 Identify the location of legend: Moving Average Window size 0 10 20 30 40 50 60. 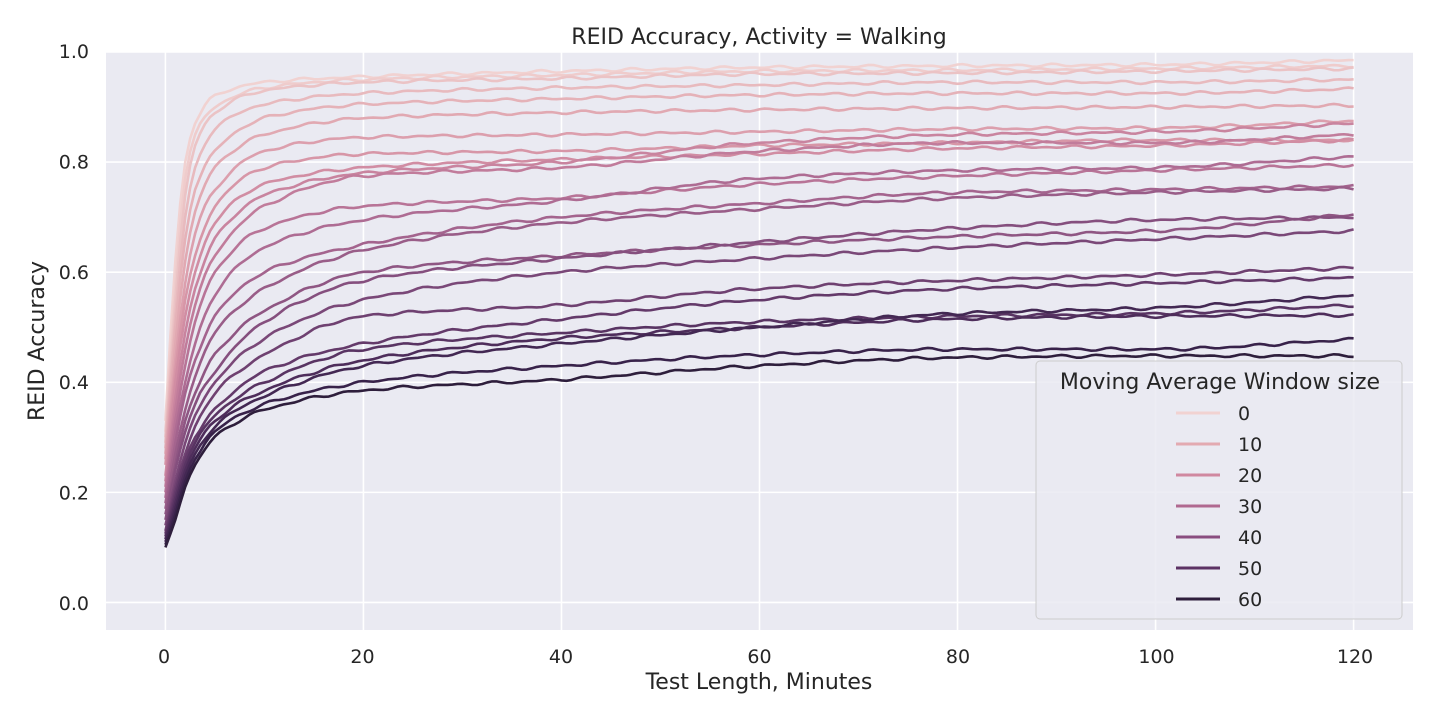
(1219, 490).